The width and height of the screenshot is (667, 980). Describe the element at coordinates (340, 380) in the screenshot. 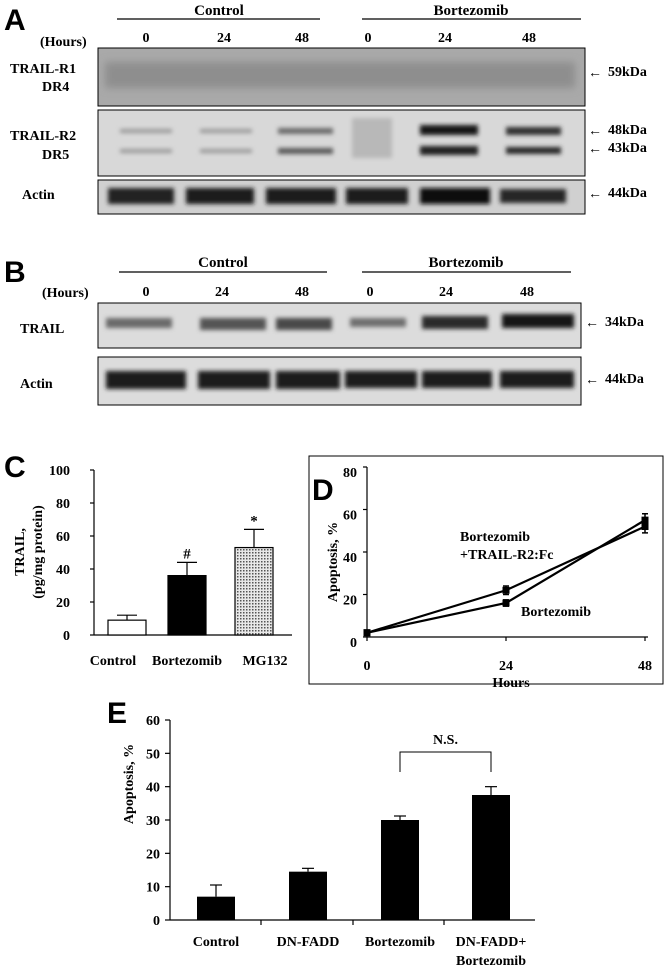

I see `panel-b-actin-bands` at that location.